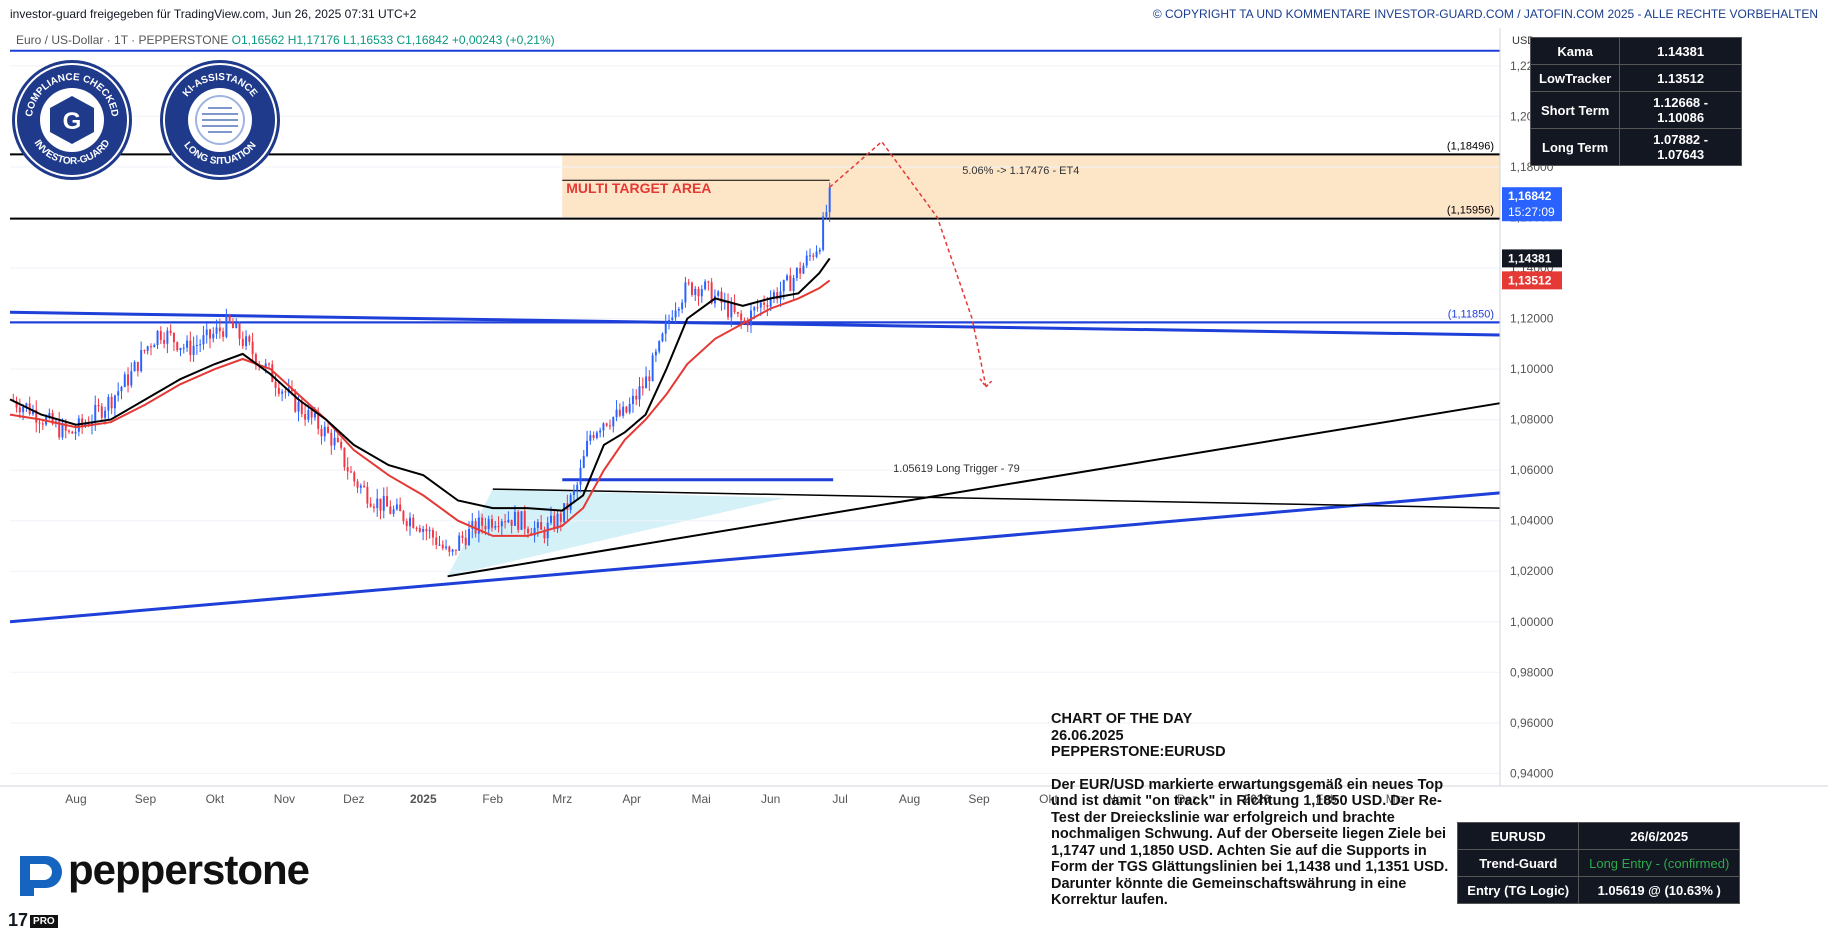 The image size is (1828, 937). Describe the element at coordinates (1532, 319) in the screenshot. I see `y-tick-label: 1,12000` at that location.